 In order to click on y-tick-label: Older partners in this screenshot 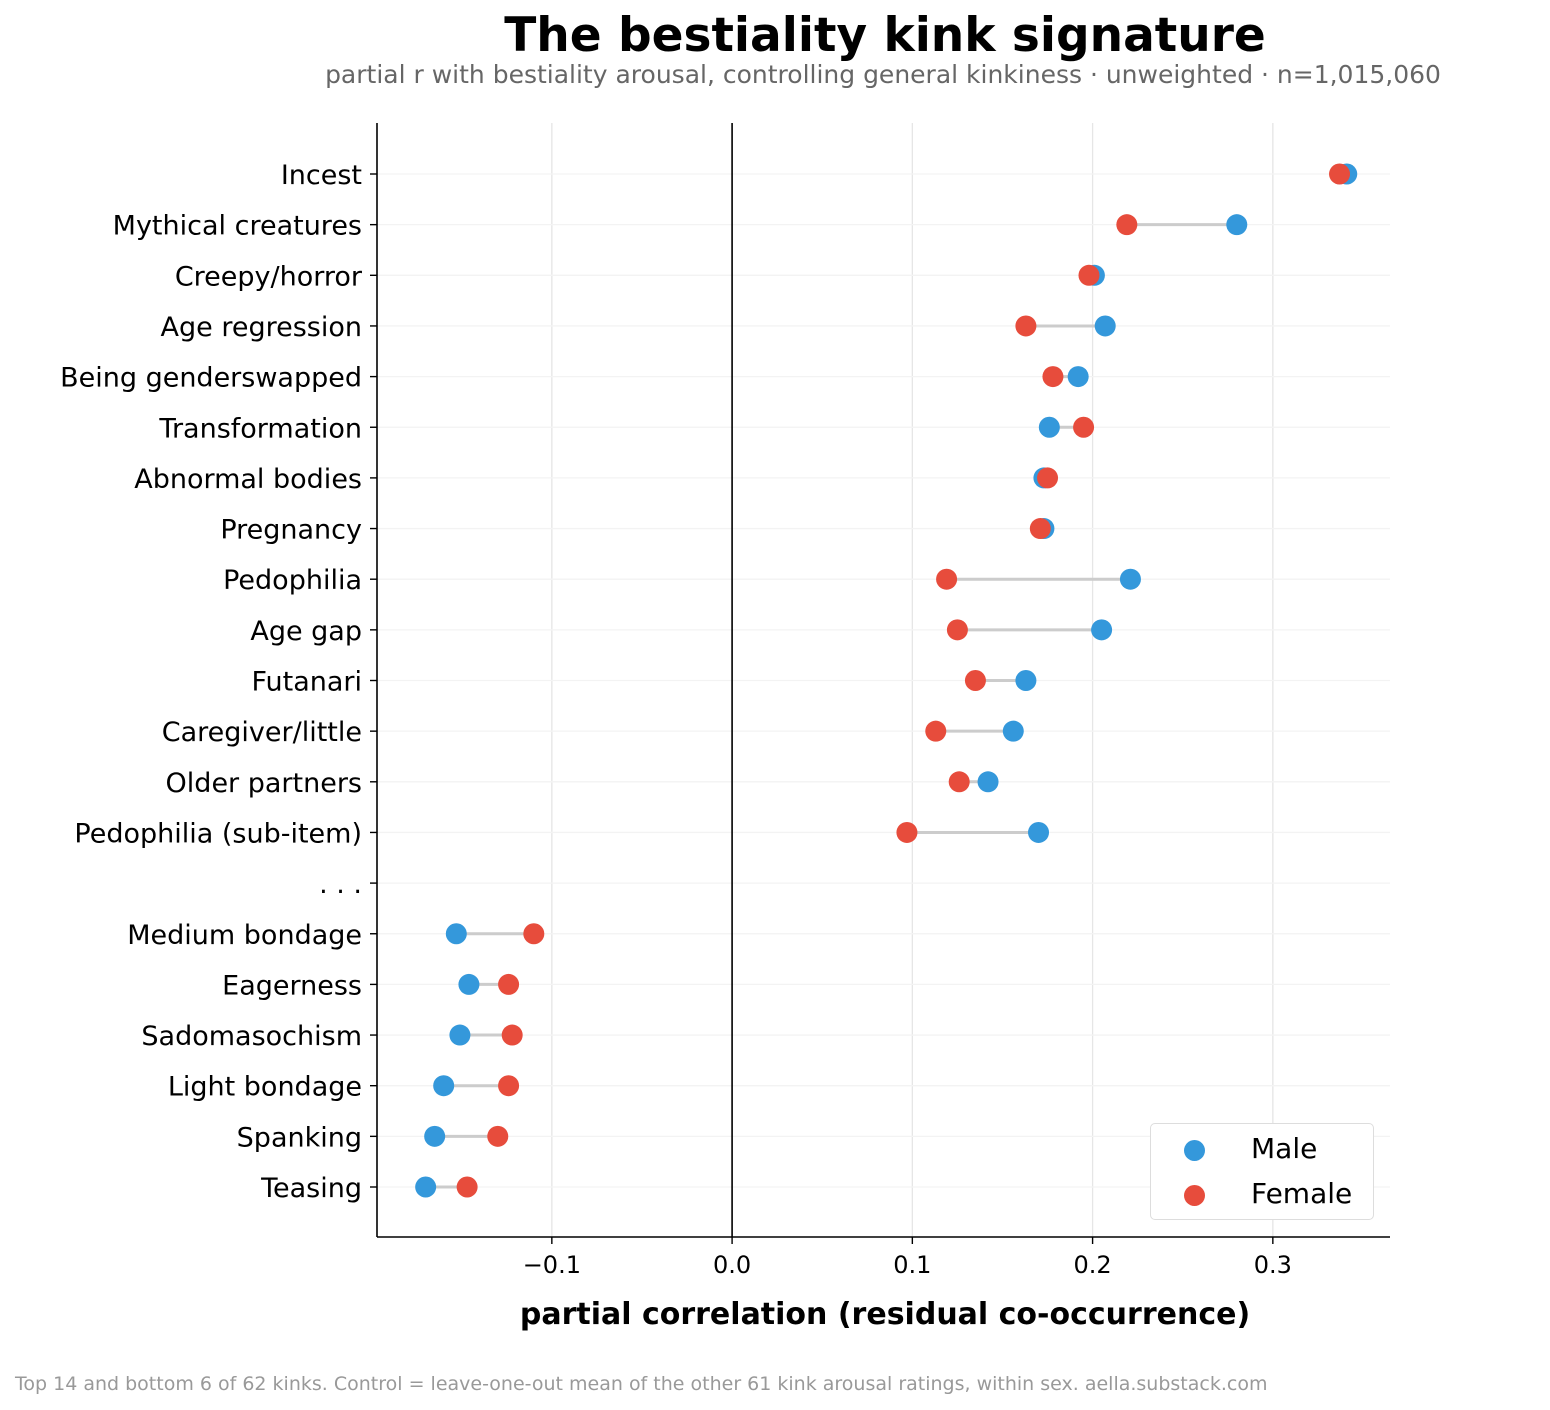, I will do `click(264, 783)`.